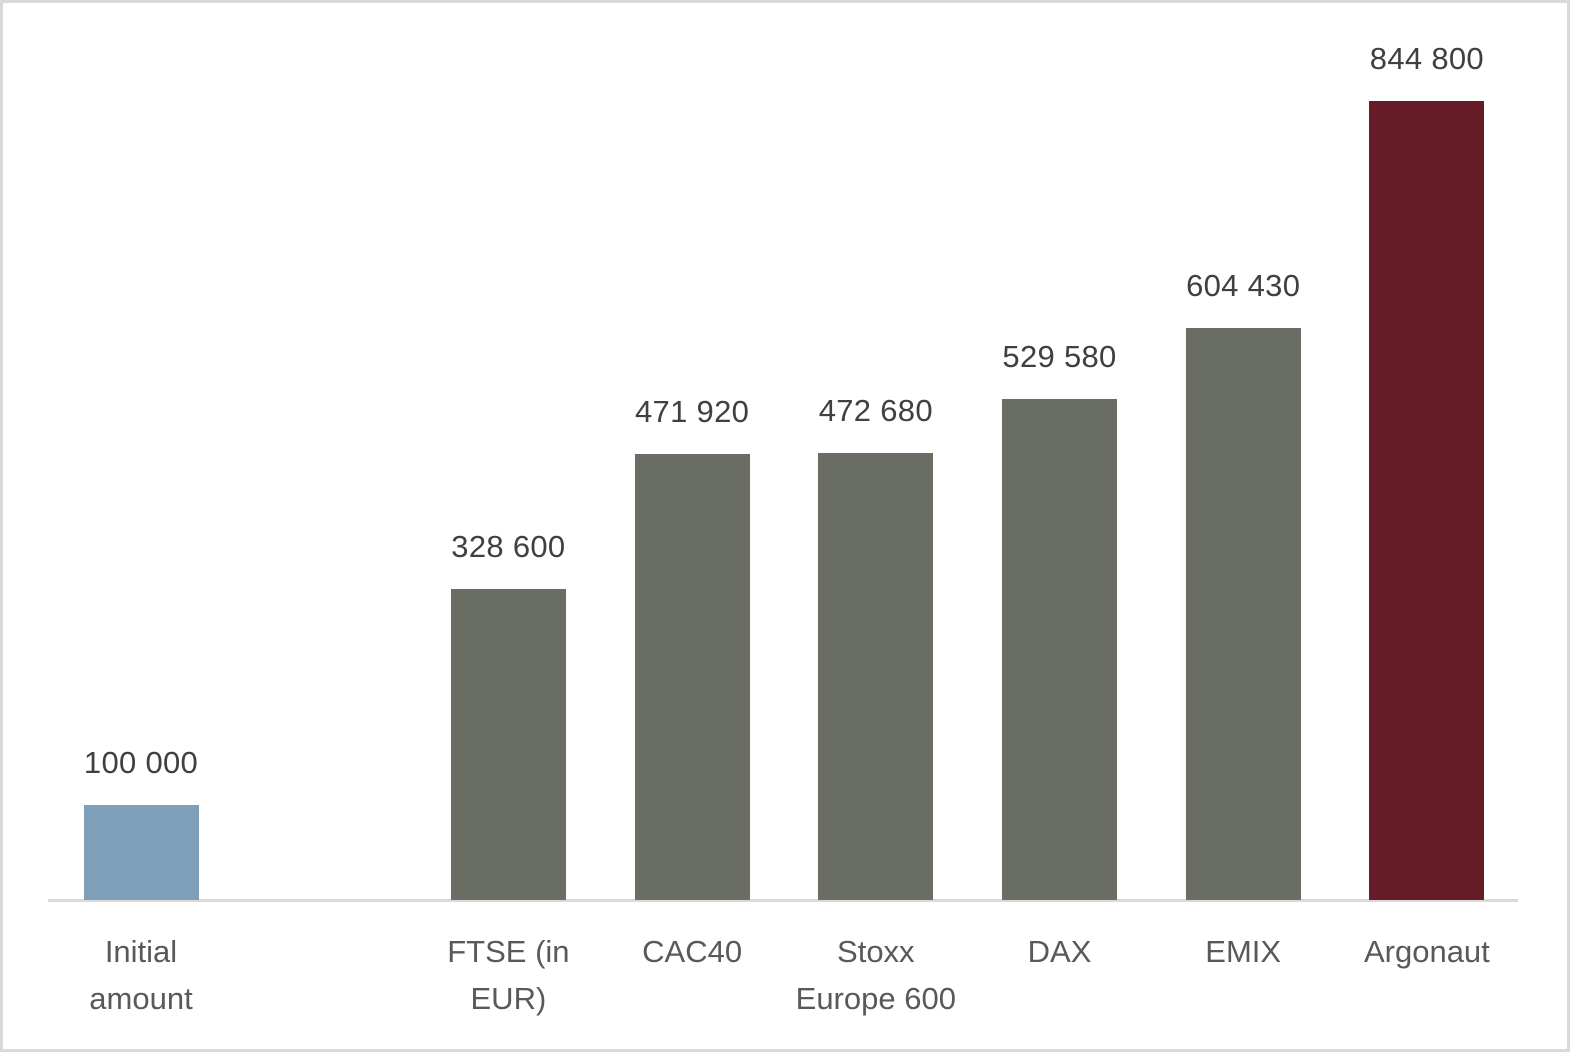 The image size is (1570, 1052). Describe the element at coordinates (141, 763) in the screenshot. I see `data-label-initial-amount: 100 000` at that location.